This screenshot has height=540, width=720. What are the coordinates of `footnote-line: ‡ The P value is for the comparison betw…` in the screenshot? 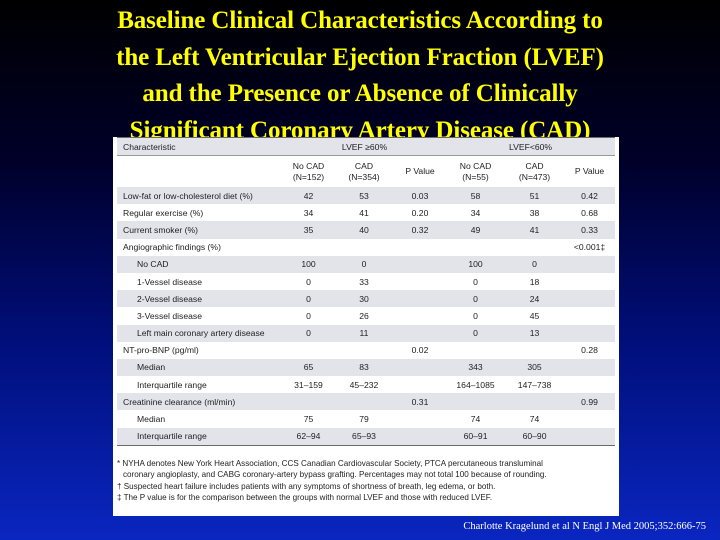 It's located at (305, 497).